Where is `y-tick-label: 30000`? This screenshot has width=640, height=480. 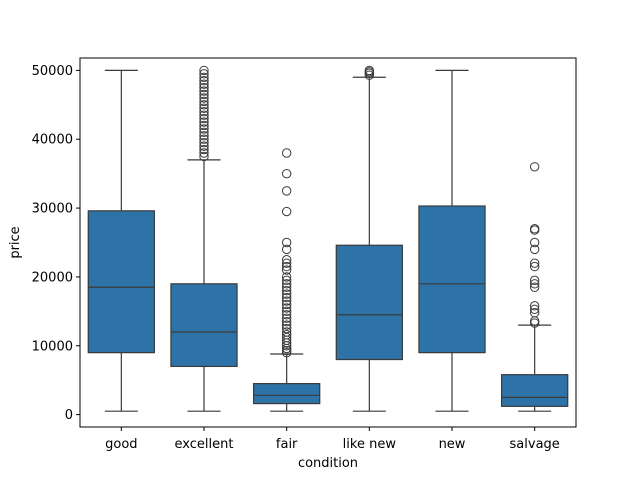
y-tick-label: 30000 is located at coordinates (52, 209).